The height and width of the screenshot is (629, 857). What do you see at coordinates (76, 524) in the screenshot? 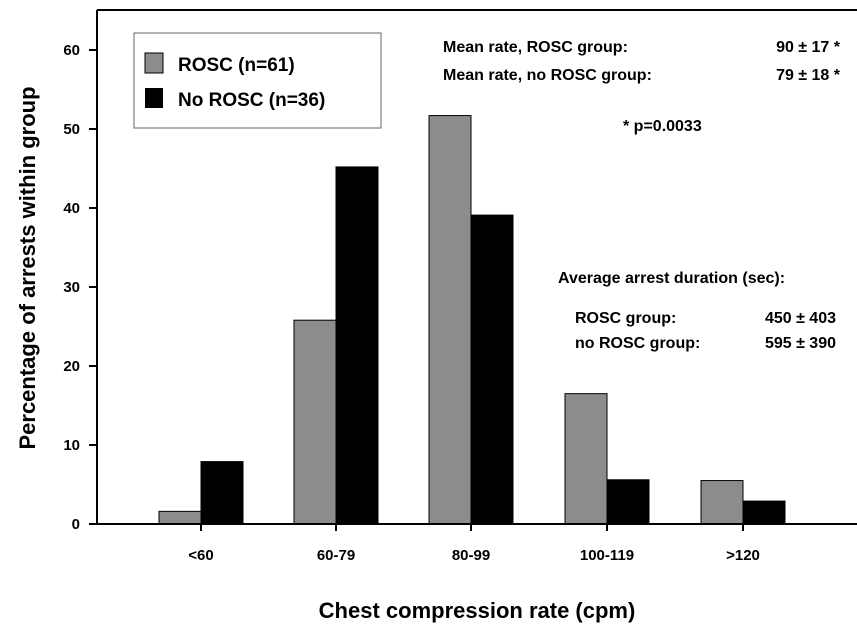
I see `y-tick-label-0: 0` at bounding box center [76, 524].